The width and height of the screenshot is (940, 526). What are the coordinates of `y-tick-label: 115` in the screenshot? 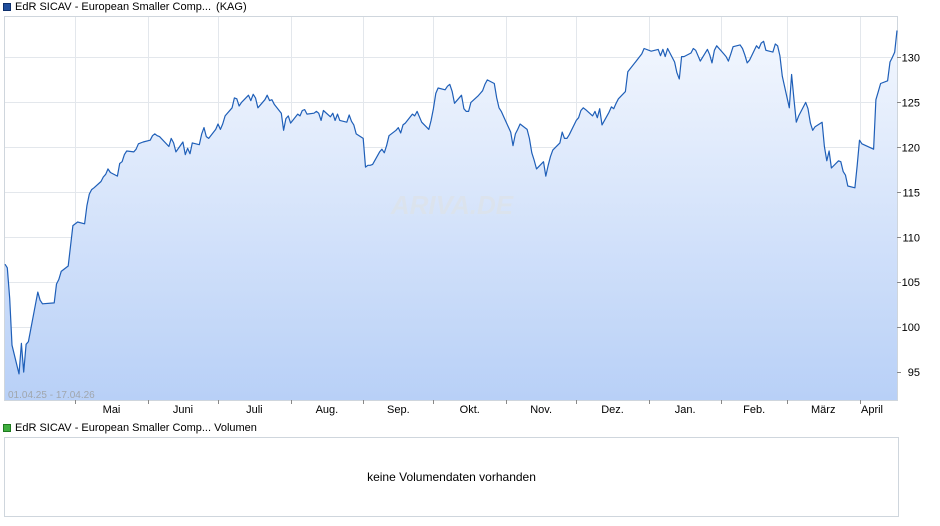 It's located at (911, 193).